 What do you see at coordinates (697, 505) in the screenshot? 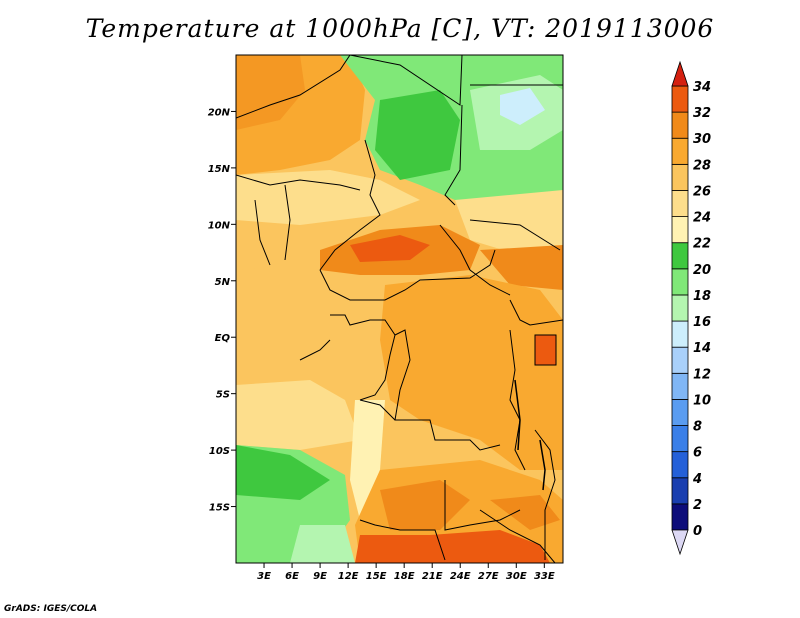
I see `colorbar-label: 2` at bounding box center [697, 505].